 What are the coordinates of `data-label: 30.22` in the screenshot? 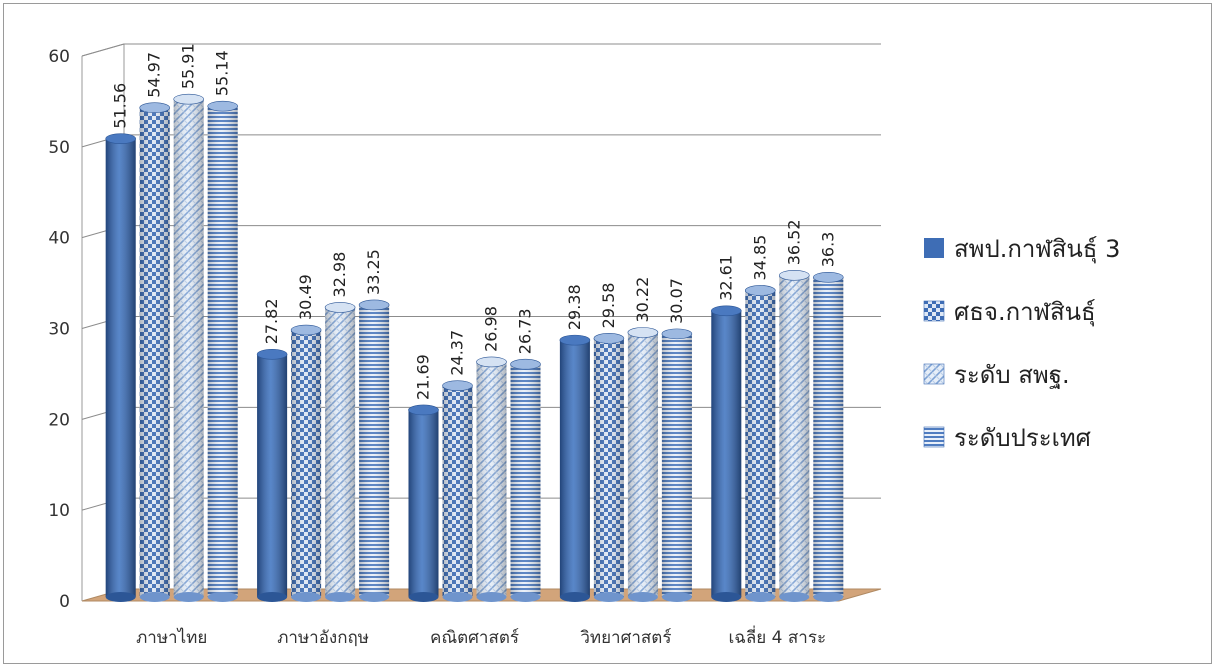 It's located at (642, 300).